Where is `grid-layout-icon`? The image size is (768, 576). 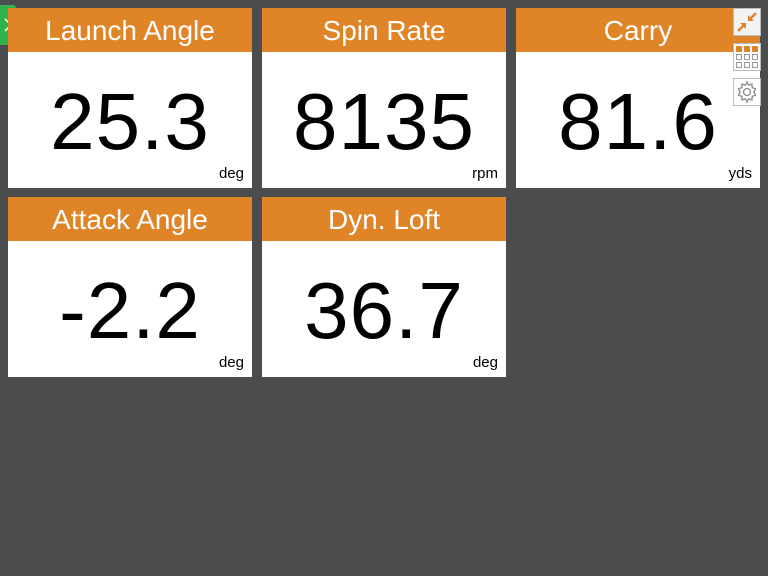 grid-layout-icon is located at coordinates (747, 57).